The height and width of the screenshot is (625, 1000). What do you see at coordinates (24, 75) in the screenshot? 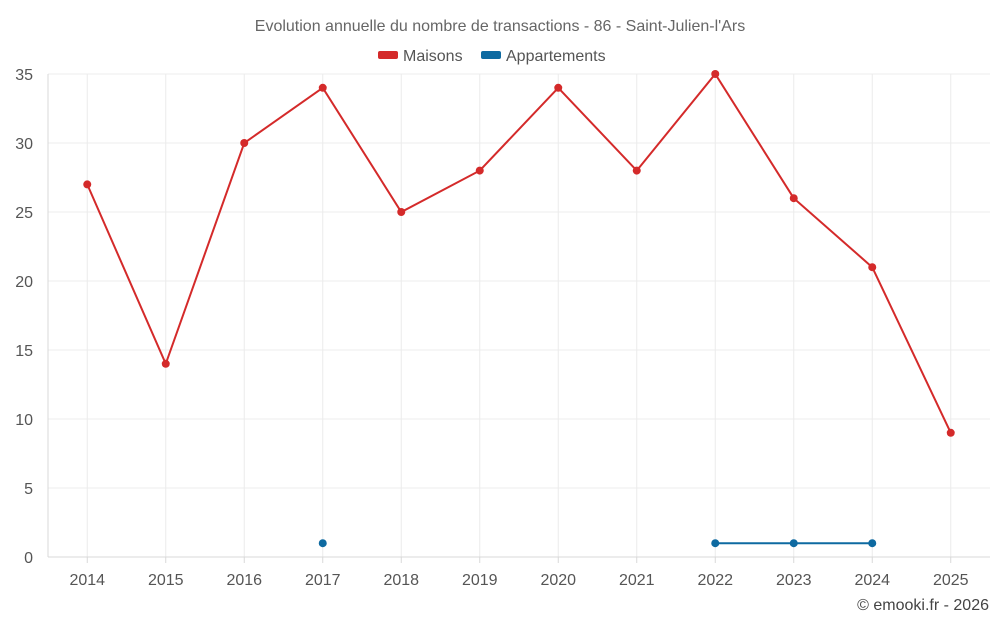
I see `y-tick-label: 35` at bounding box center [24, 75].